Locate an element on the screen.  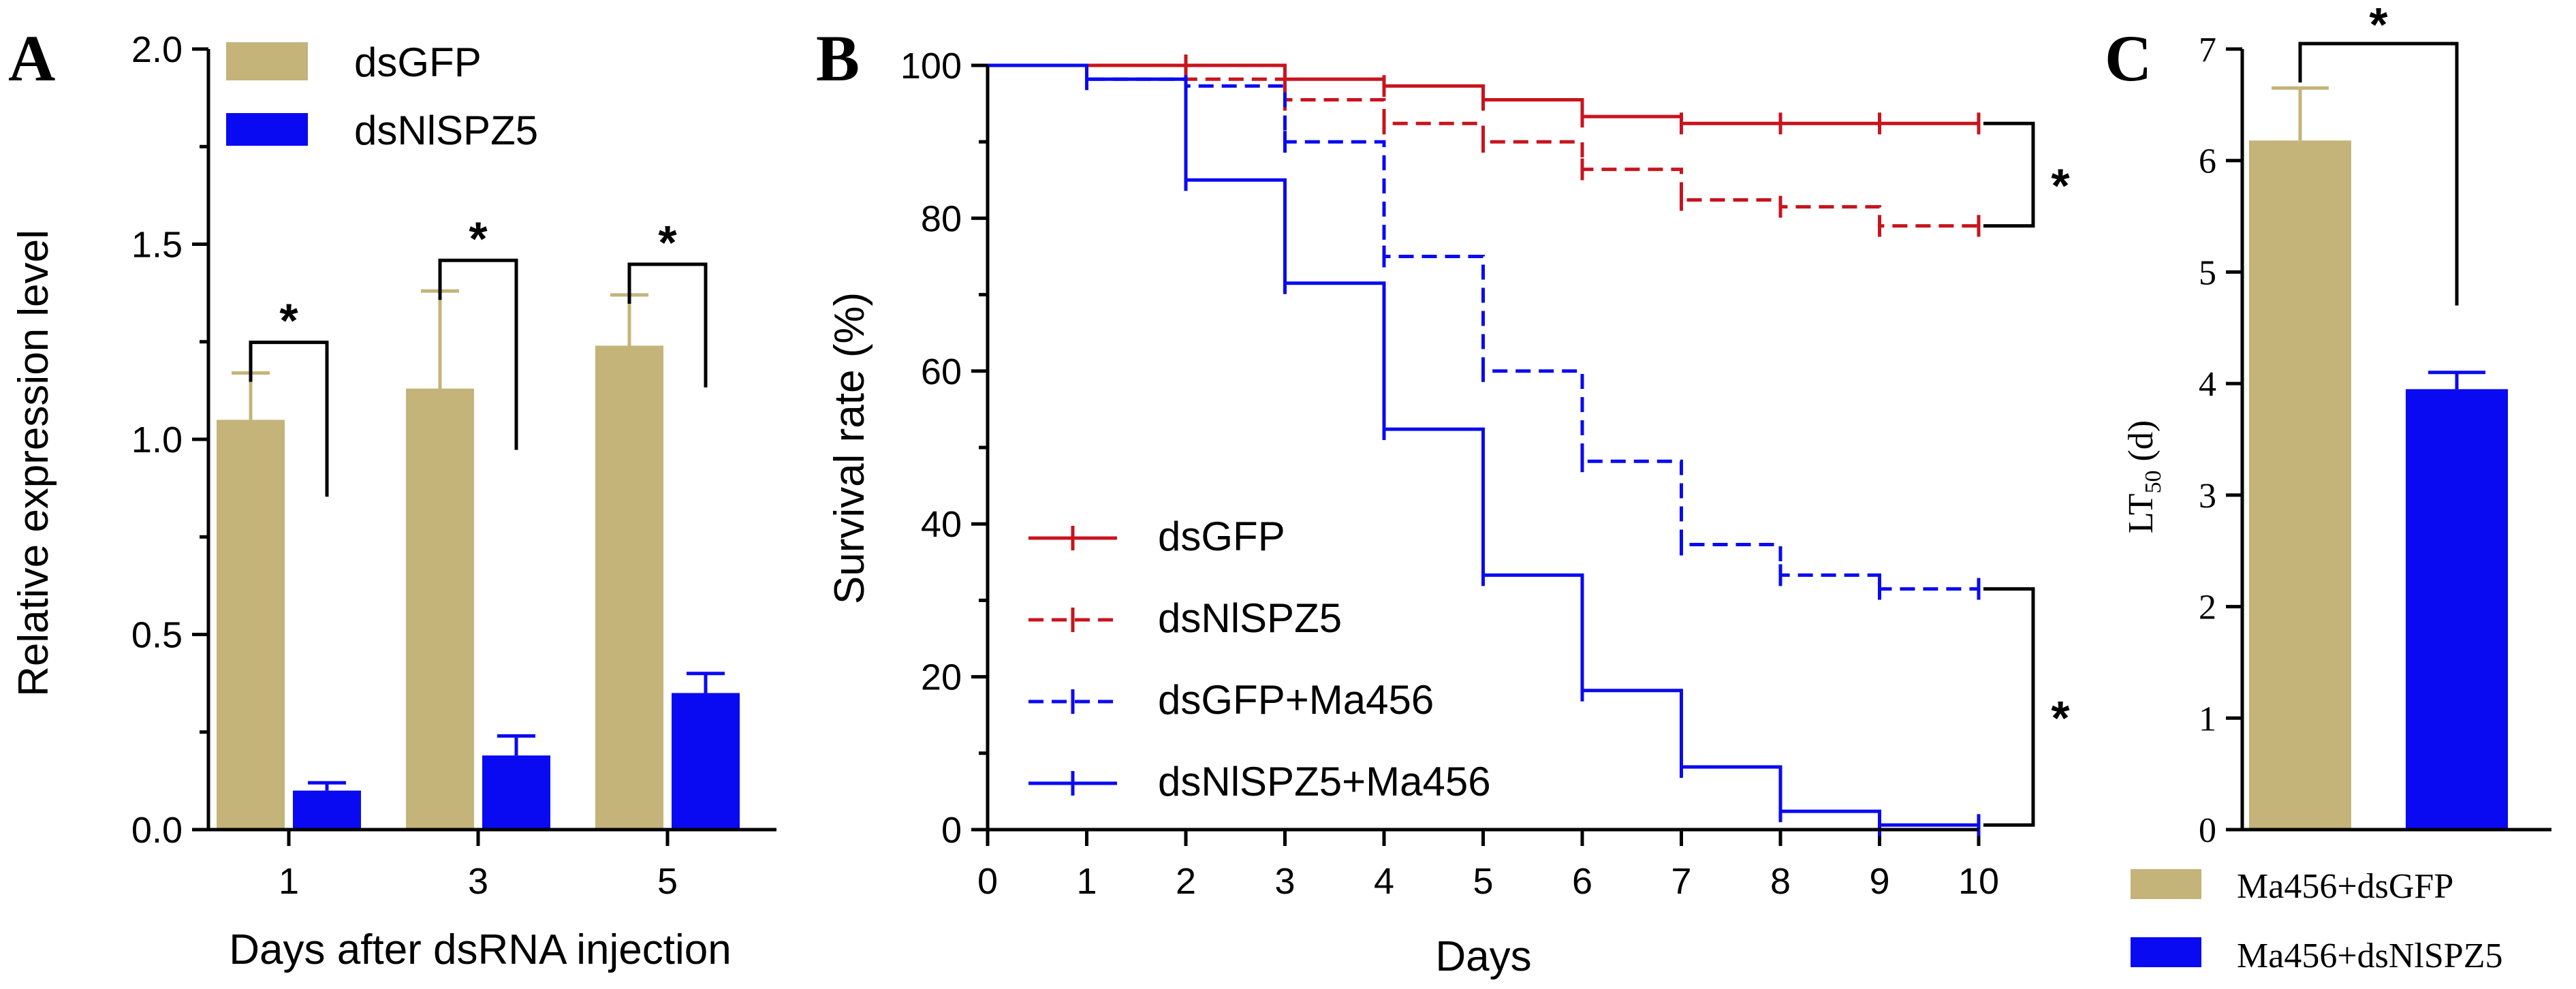
panel-b-y-title: Survival rate (%) is located at coordinates (849, 448).